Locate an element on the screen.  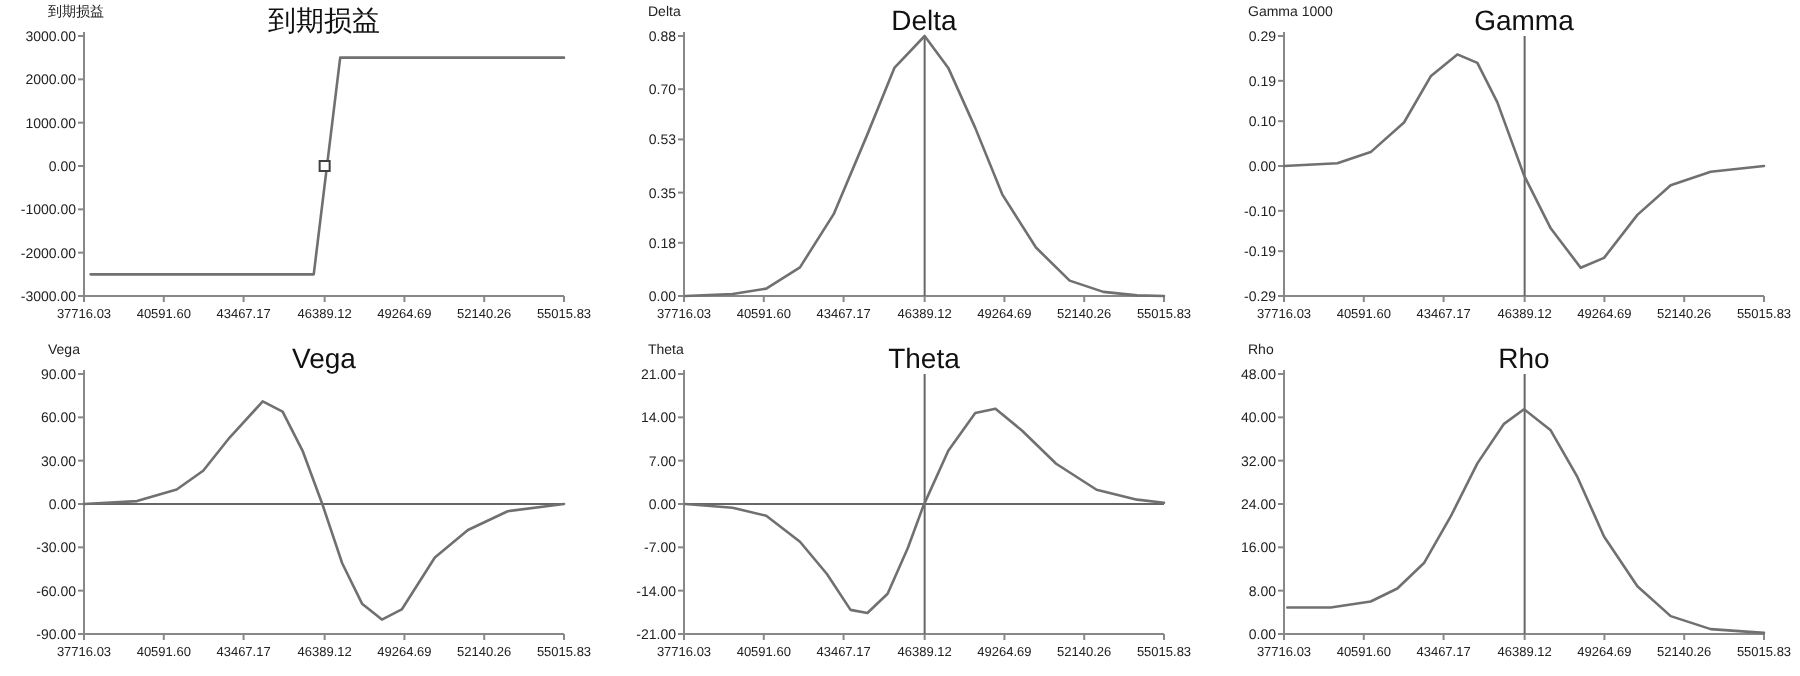
chart-title: 到期损益 is located at coordinates (324, 20).